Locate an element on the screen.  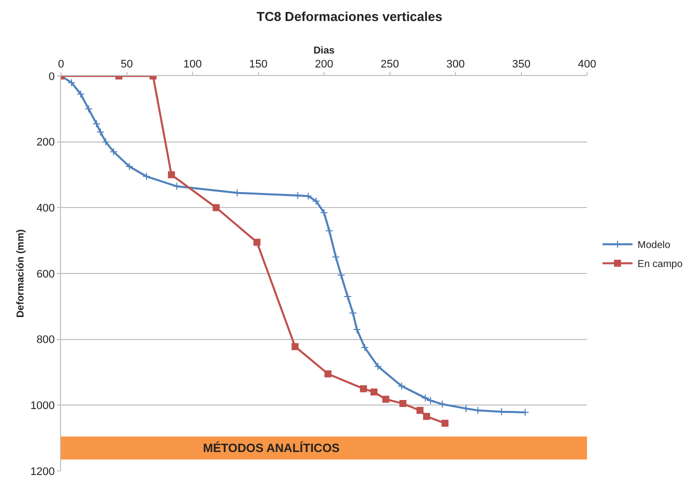
x-tick-label: 350 is located at coordinates (521, 64).